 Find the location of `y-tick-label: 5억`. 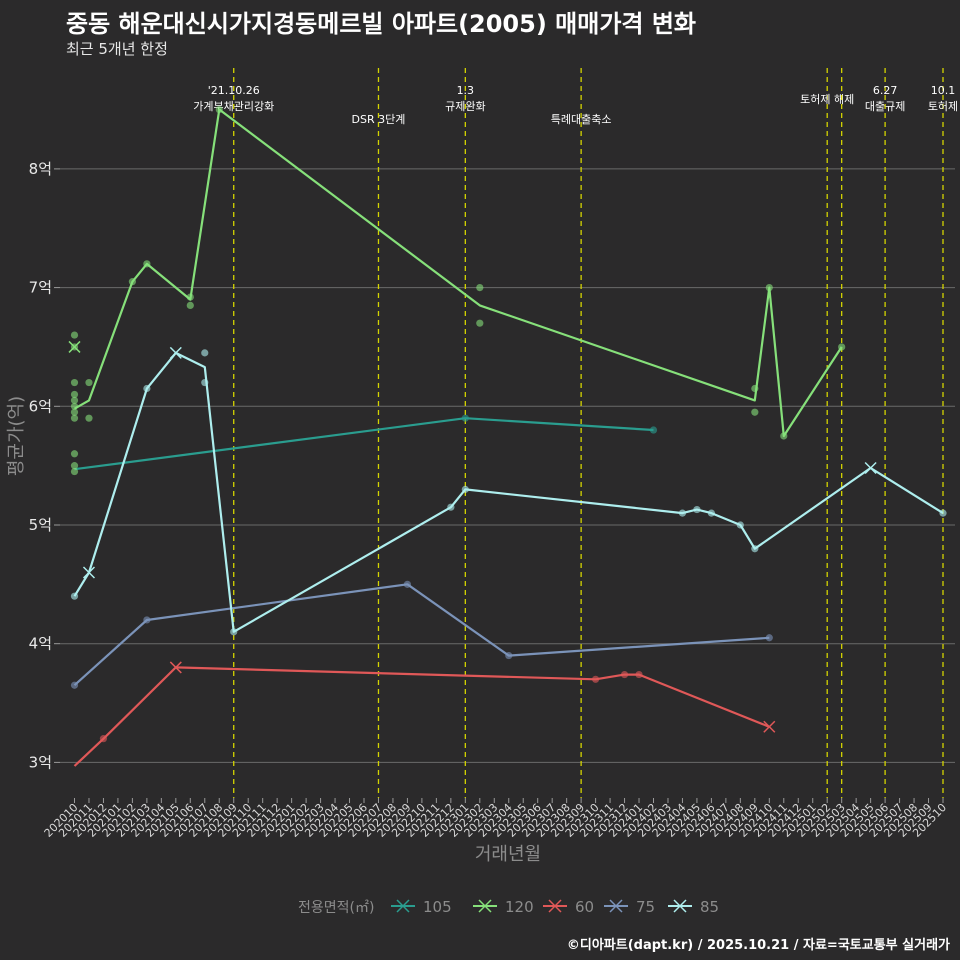

y-tick-label: 5억 is located at coordinates (40, 525).